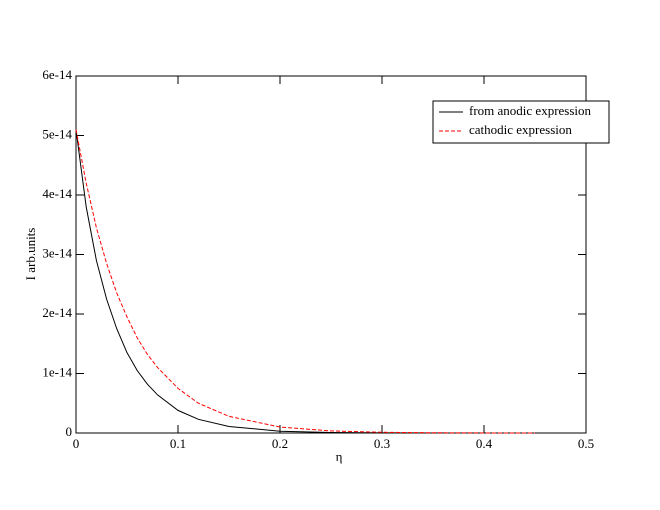 This screenshot has width=660, height=510. Describe the element at coordinates (280, 443) in the screenshot. I see `x-tick-label: 0.2` at that location.